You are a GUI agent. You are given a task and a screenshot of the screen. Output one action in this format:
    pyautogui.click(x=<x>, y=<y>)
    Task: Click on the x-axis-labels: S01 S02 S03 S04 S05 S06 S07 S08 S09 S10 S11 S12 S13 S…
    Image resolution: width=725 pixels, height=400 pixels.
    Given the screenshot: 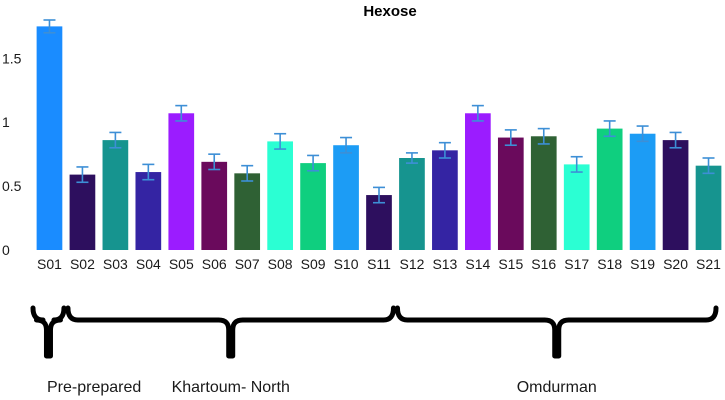 What is the action you would take?
    pyautogui.click(x=379, y=264)
    